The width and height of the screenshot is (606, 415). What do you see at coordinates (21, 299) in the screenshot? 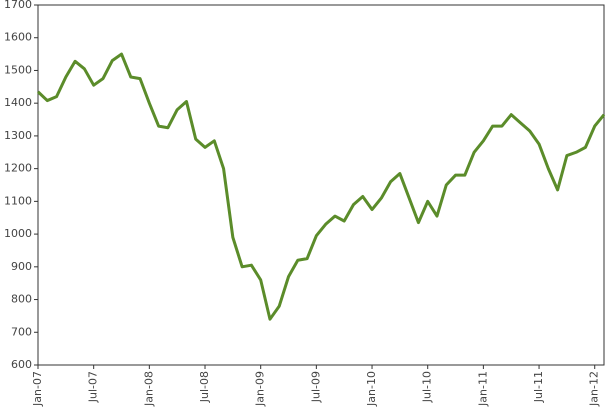
I see `y-tick-label: 800` at bounding box center [21, 299].